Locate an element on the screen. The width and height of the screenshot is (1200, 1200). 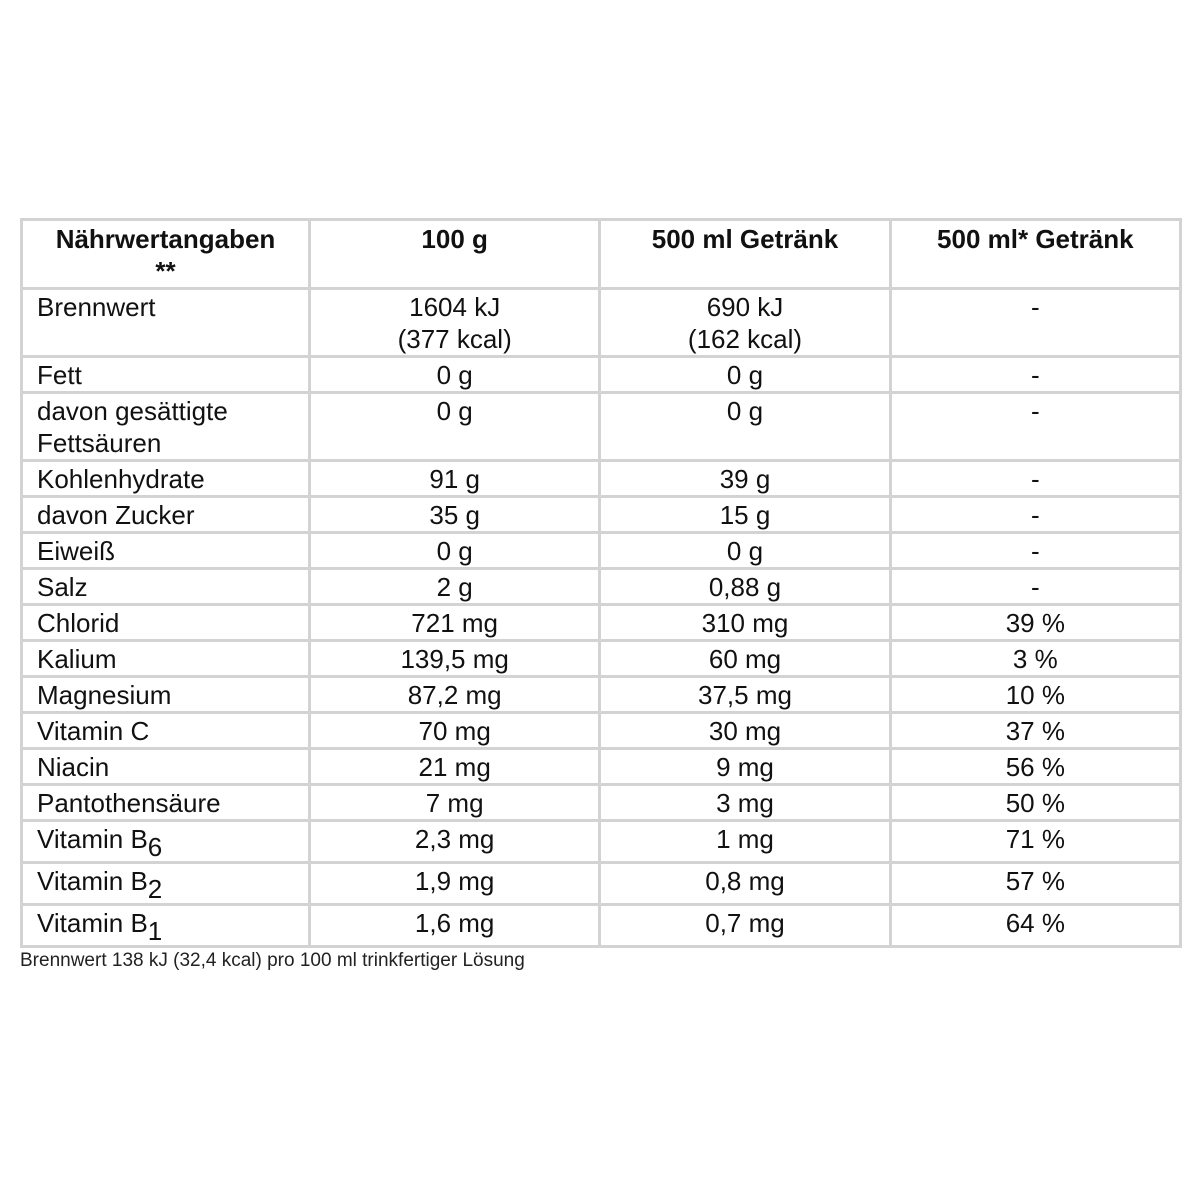
nutrient-label: davon Zucker is located at coordinates (116, 515).